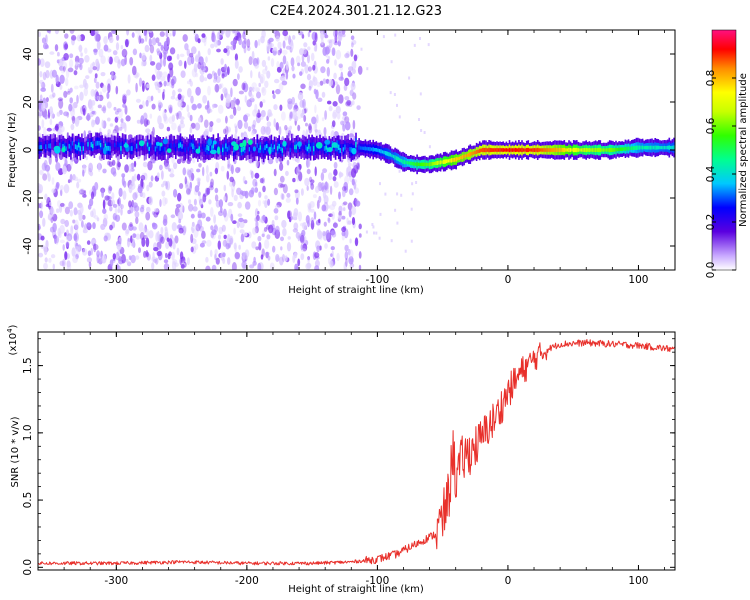  I want to click on x-tick-label: 100, so click(638, 280).